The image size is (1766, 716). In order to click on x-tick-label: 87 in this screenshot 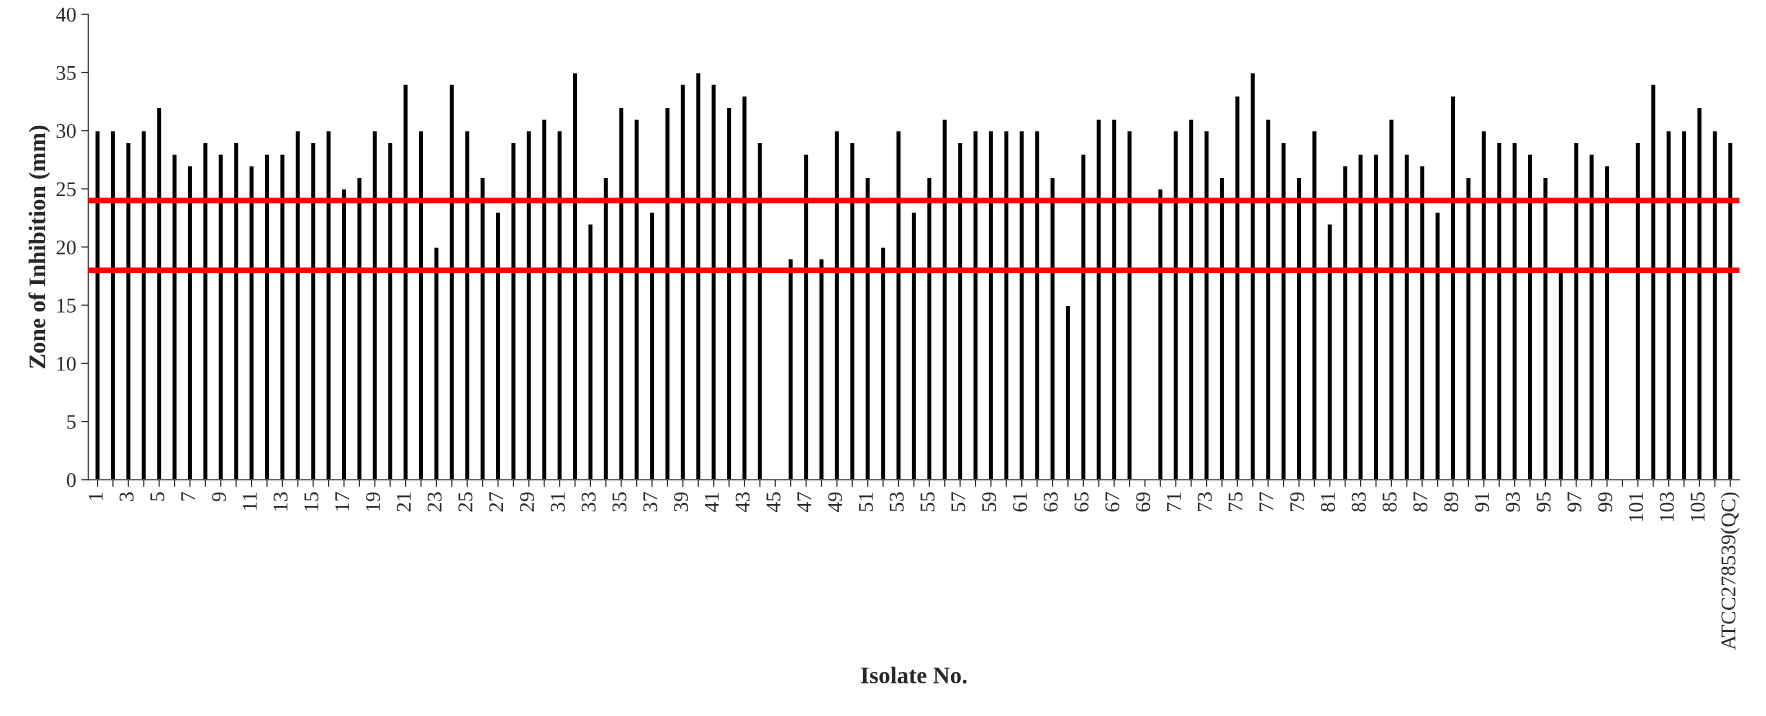, I will do `click(1420, 502)`.